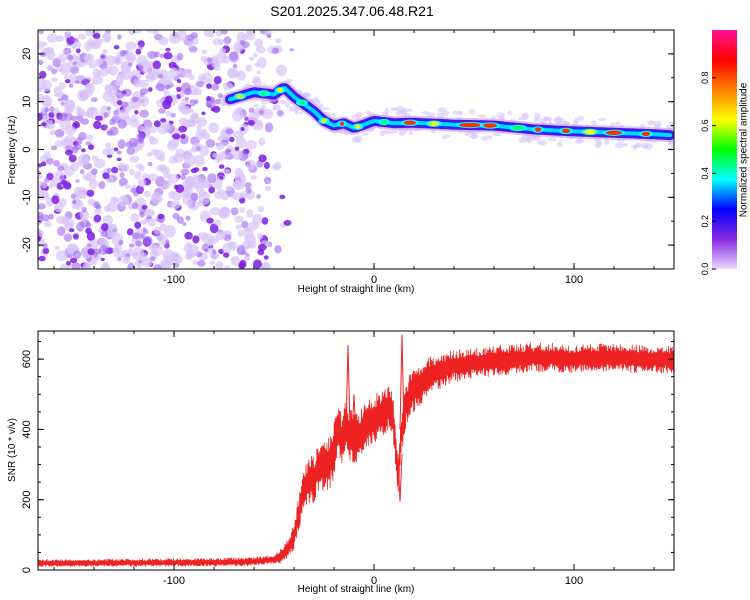  Describe the element at coordinates (356, 589) in the screenshot. I see `snr-x-axis-label: Height of straight line (km)` at that location.